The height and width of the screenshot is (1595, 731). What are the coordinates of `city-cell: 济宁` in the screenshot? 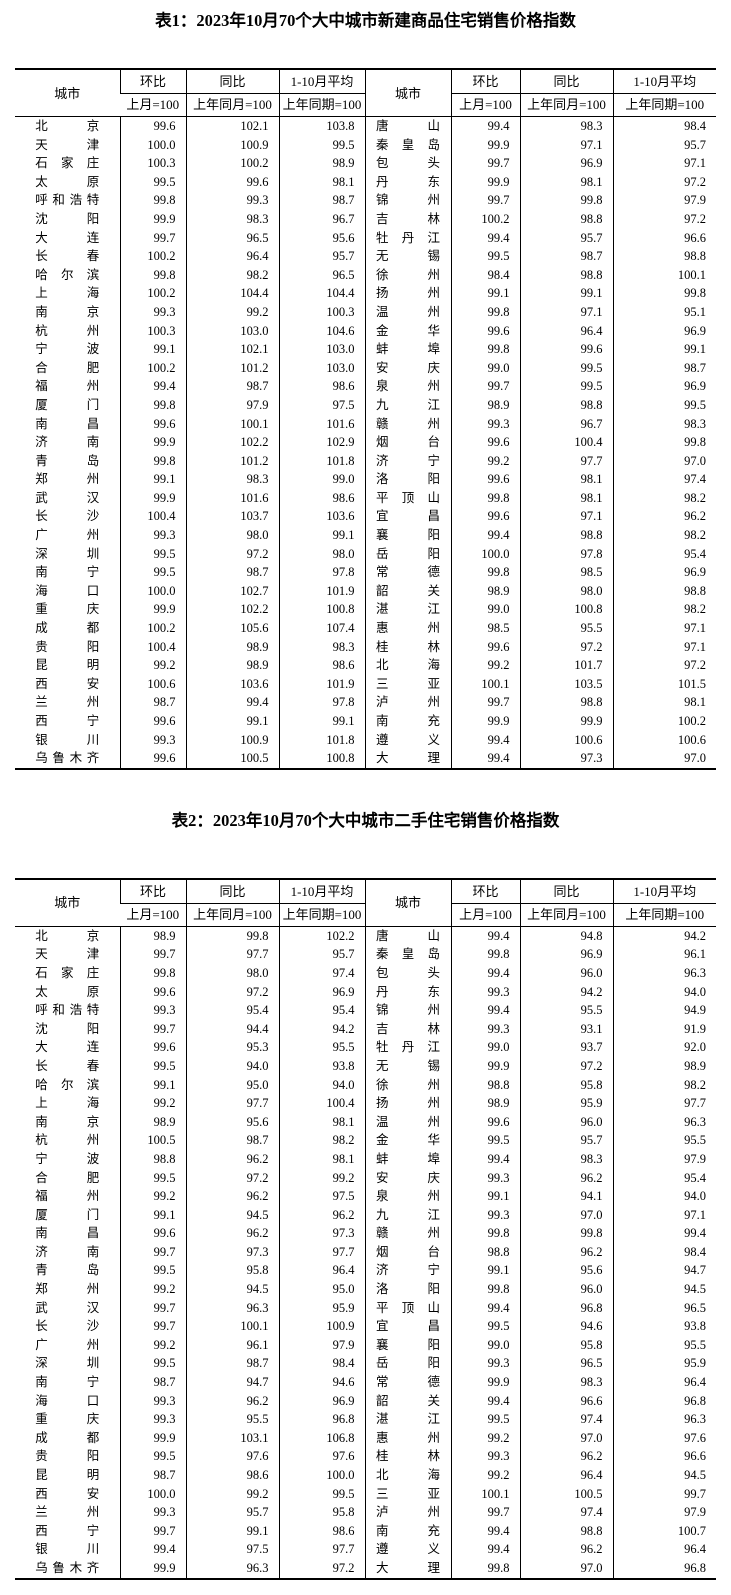 It's located at (407, 1271).